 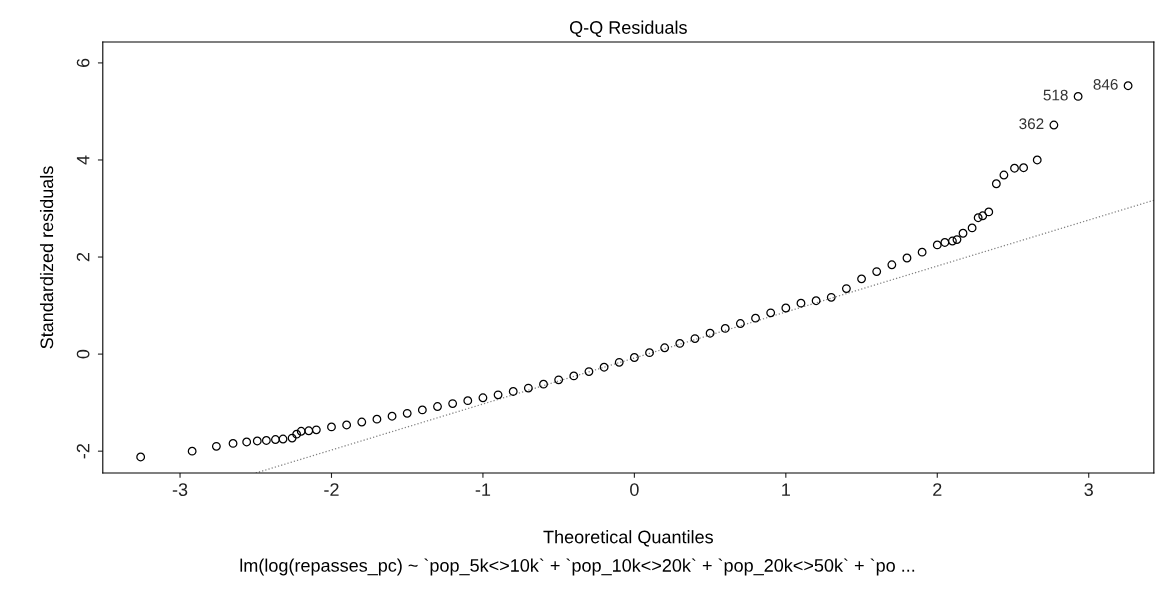 I want to click on y-tick-label: 2, so click(x=83, y=257).